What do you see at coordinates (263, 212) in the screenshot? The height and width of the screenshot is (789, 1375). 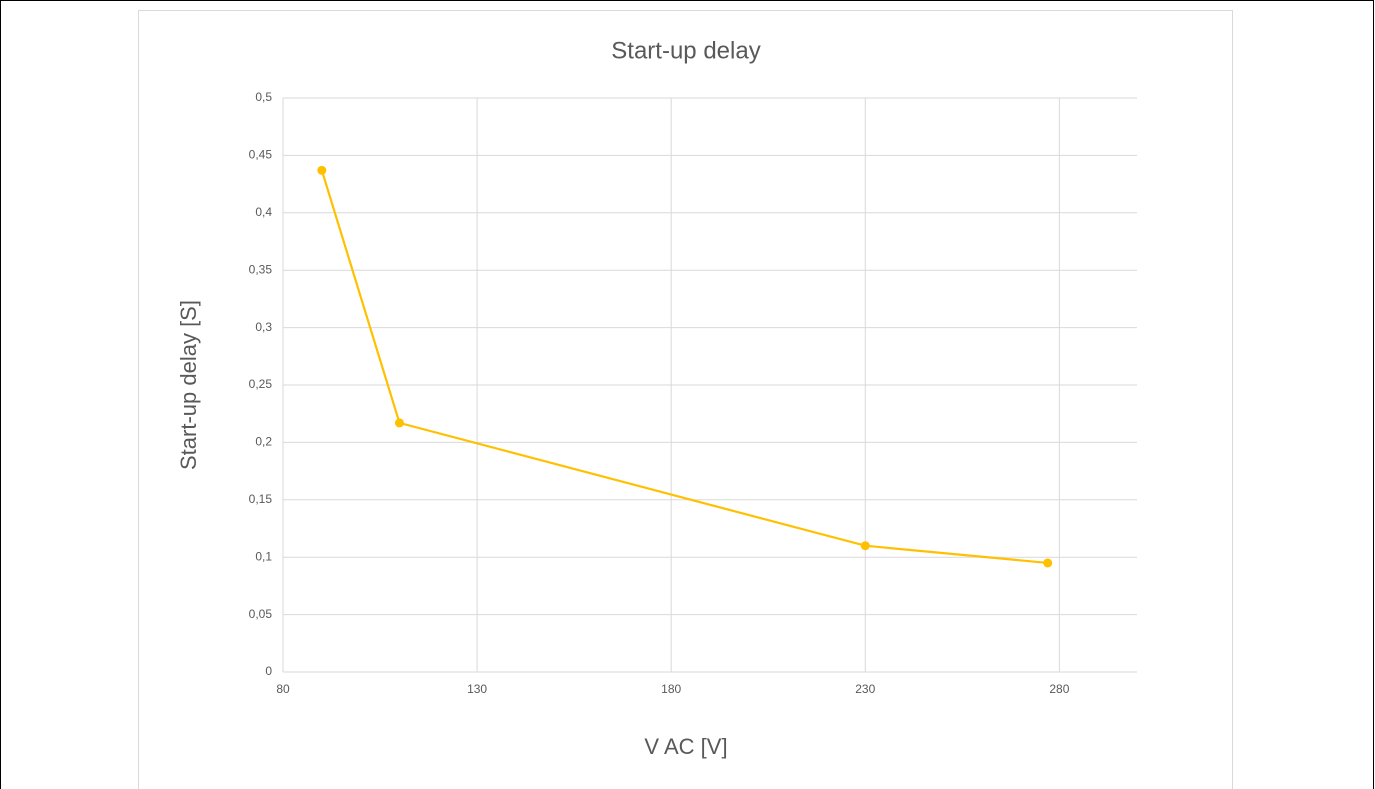 I see `y-tick-label: 0,4` at bounding box center [263, 212].